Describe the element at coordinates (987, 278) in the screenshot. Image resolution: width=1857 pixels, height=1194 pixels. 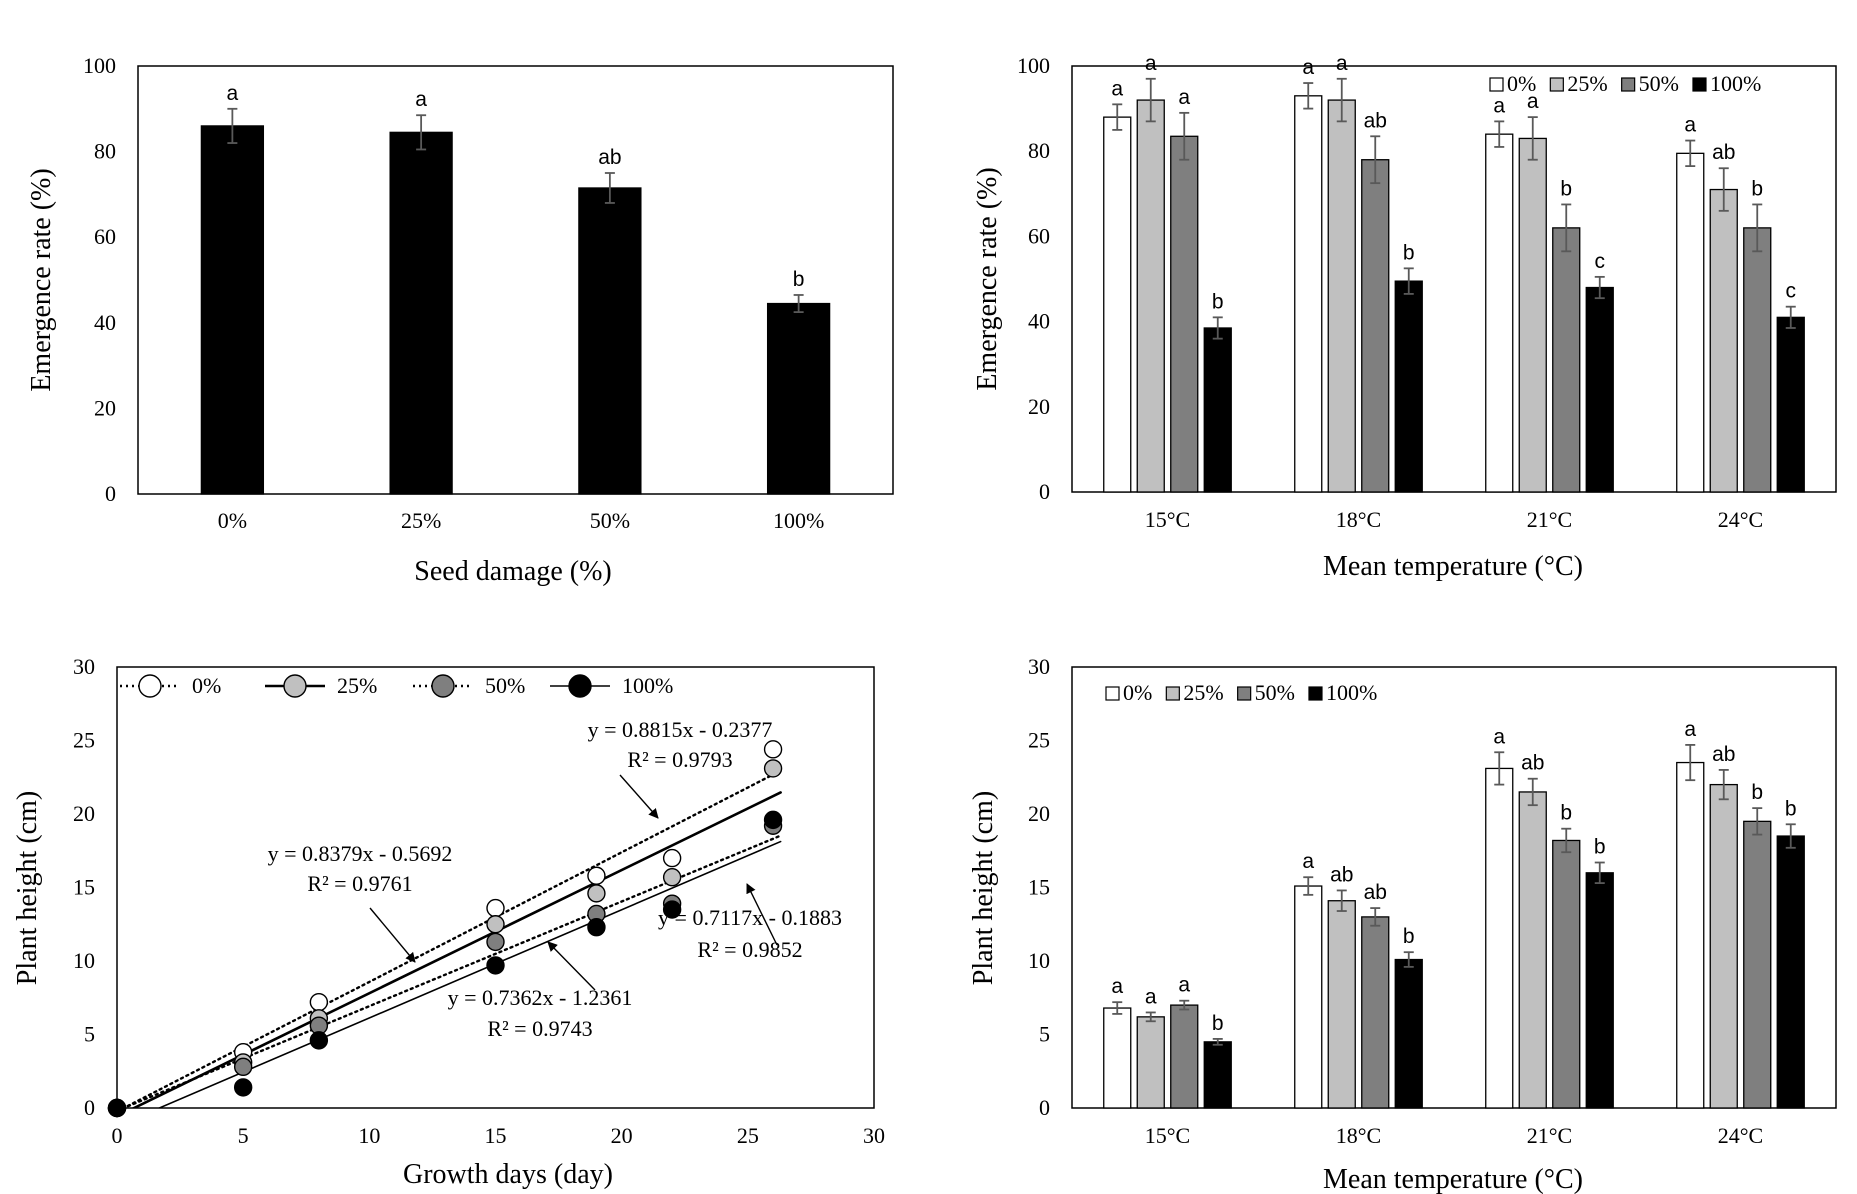
I see `y-axis-title: Emergence rate (%)` at that location.